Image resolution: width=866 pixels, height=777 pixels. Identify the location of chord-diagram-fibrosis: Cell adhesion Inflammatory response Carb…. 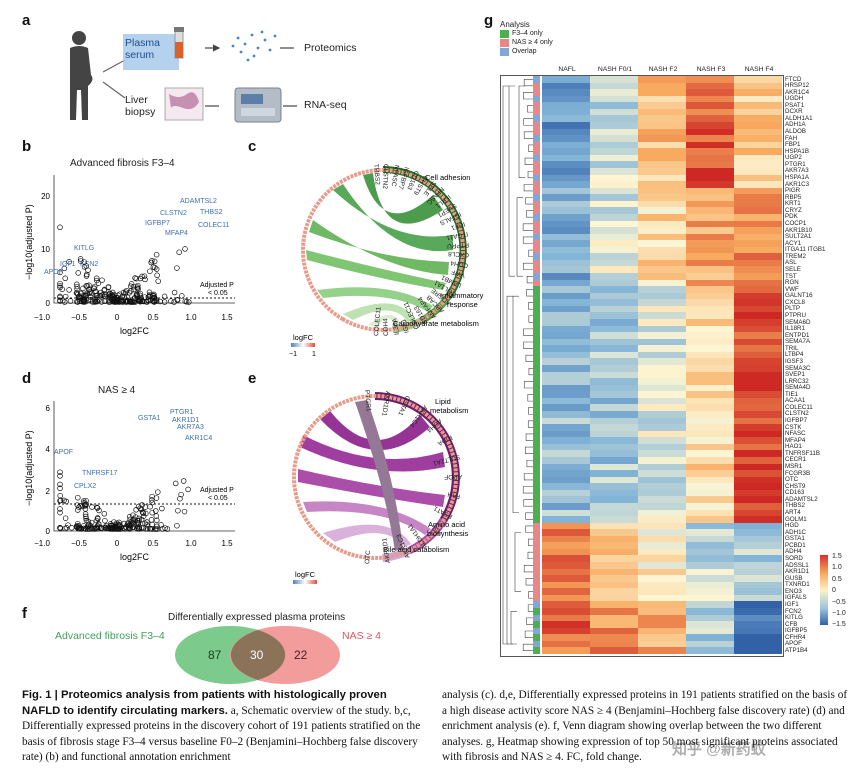
(386, 262).